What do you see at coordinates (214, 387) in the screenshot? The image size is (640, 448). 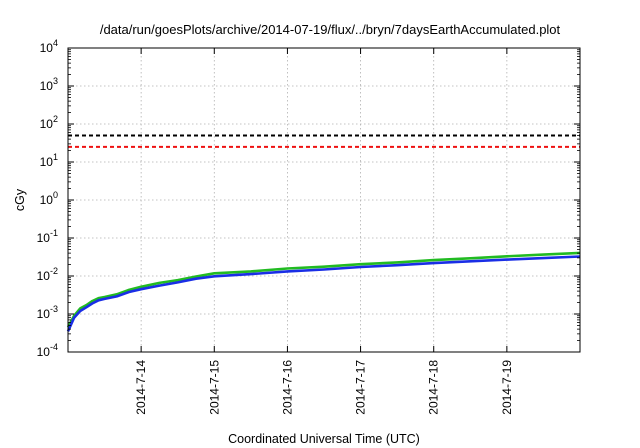 I see `x-tick-label: 2014-7-15` at bounding box center [214, 387].